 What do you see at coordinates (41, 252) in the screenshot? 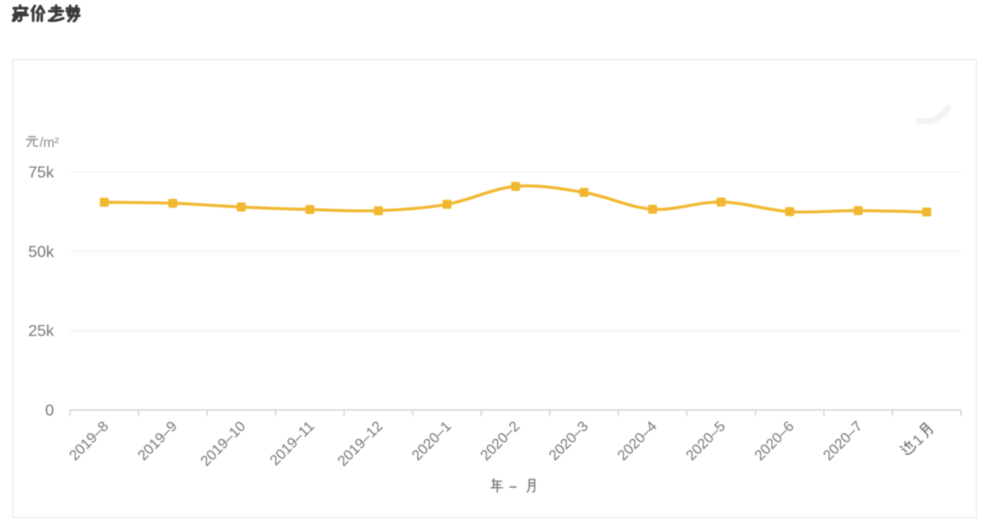
I see `svg-text: 50k` at bounding box center [41, 252].